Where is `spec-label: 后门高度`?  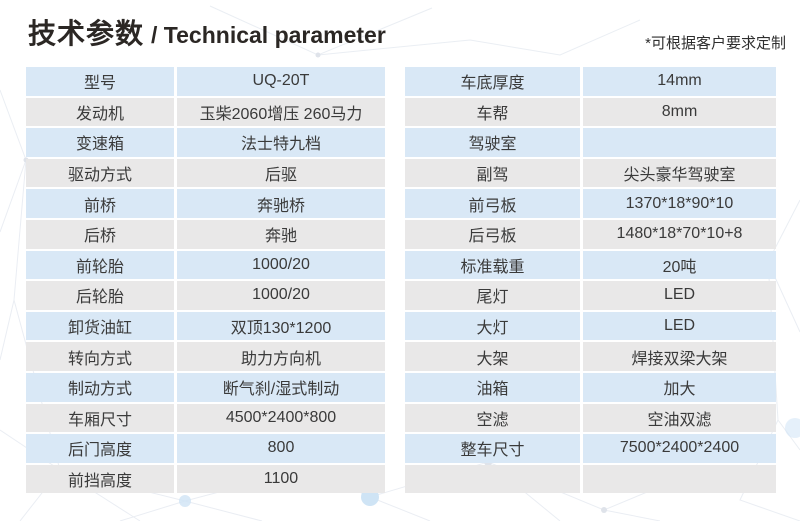
spec-label: 后门高度 is located at coordinates (101, 448).